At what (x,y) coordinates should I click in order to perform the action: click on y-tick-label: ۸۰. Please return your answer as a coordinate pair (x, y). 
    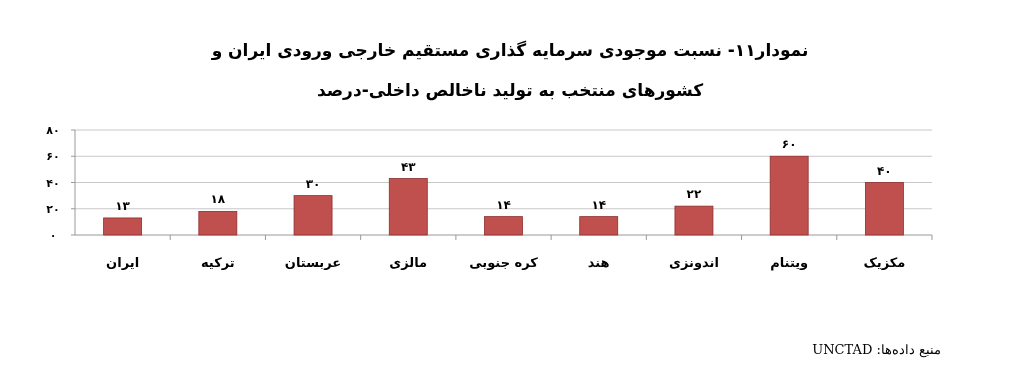
    Looking at the image, I should click on (53, 130).